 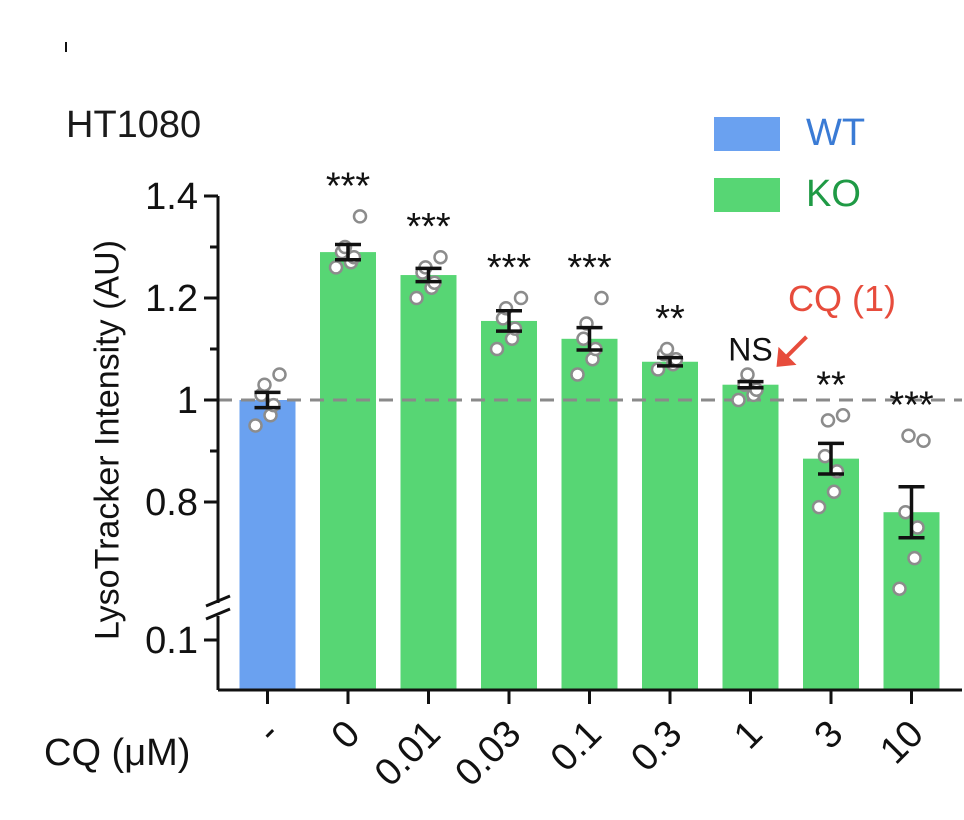 What do you see at coordinates (187, 401) in the screenshot?
I see `y-tick-label-2: 1` at bounding box center [187, 401].